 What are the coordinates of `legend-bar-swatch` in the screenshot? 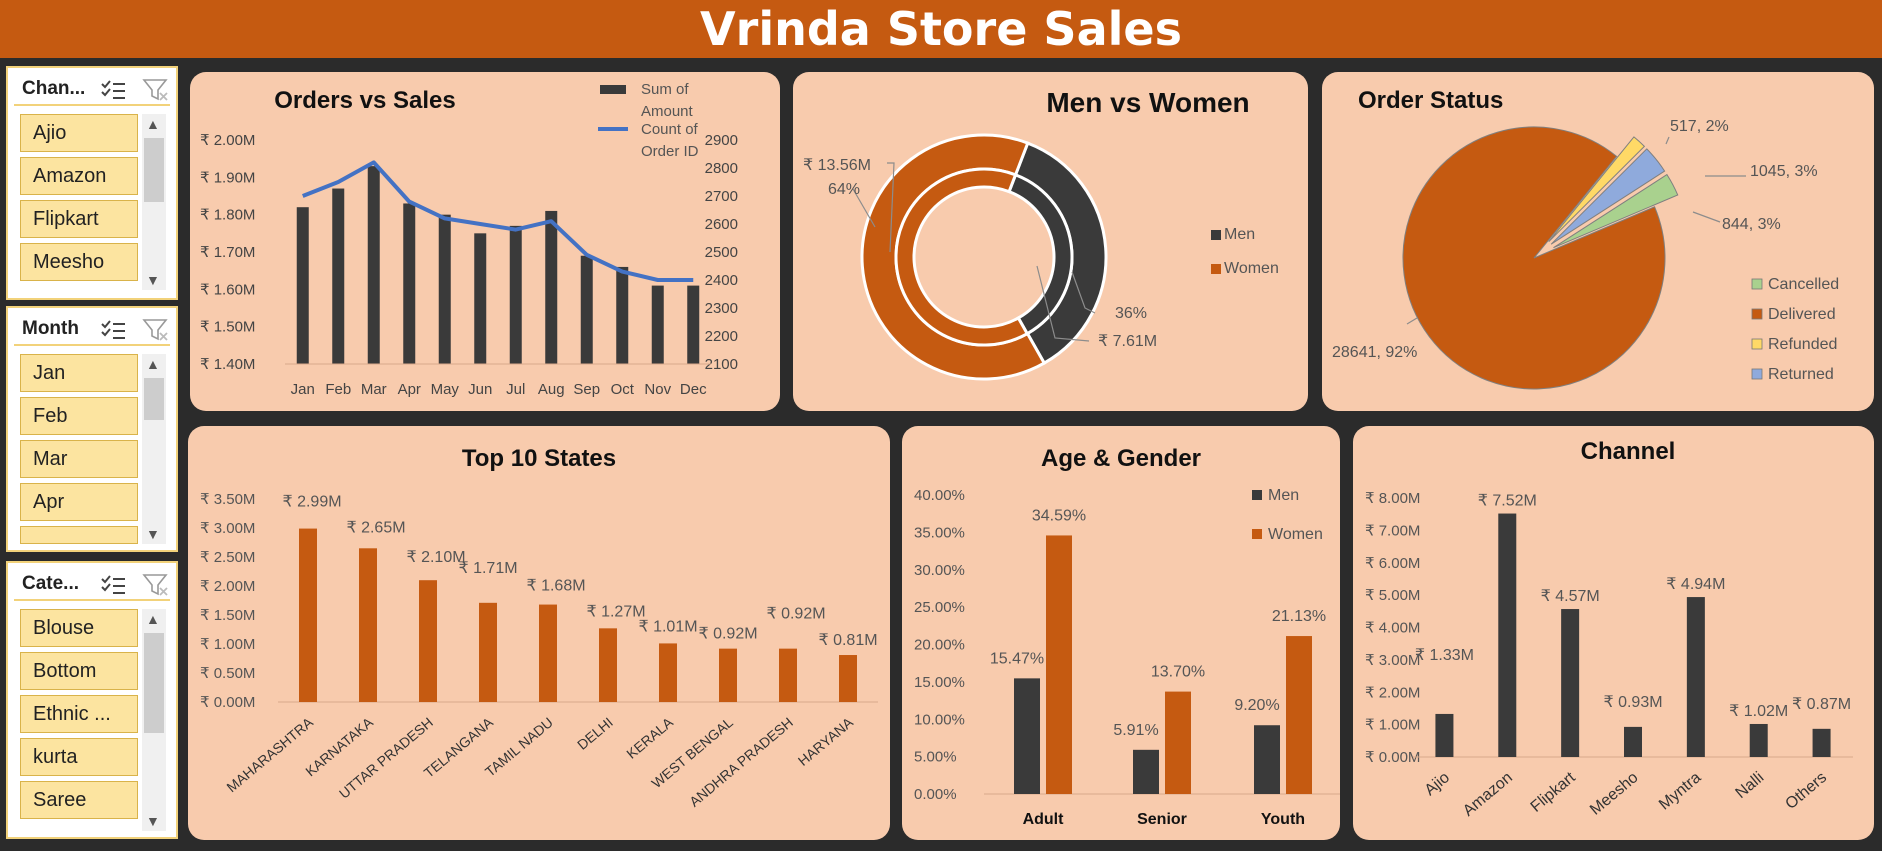 It's located at (613, 89).